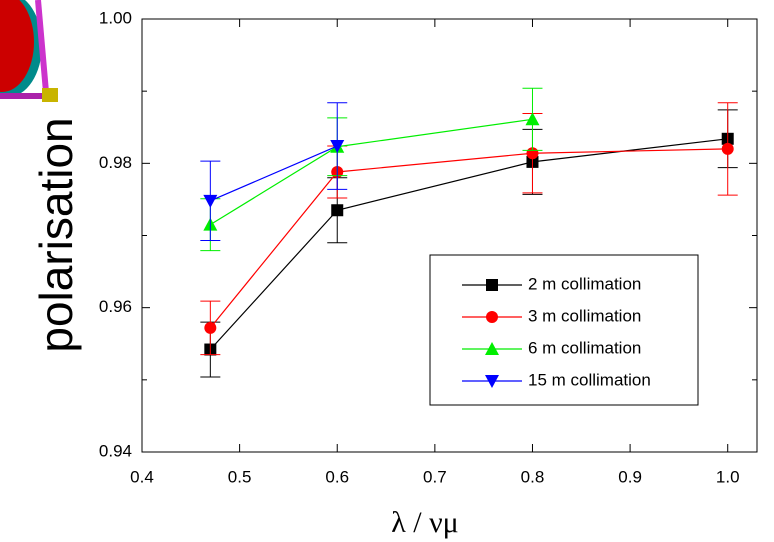  I want to click on legend-label: 3 m collimation, so click(584, 315).